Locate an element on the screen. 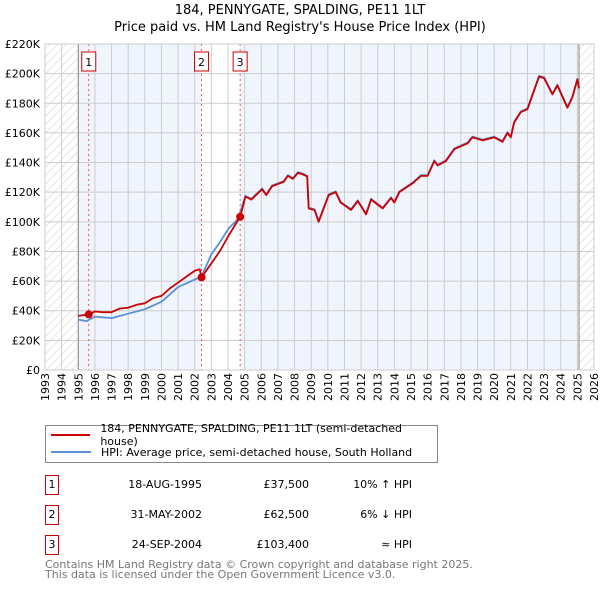 This screenshot has height=590, width=600. x-tick-label: 2000 is located at coordinates (161, 387).